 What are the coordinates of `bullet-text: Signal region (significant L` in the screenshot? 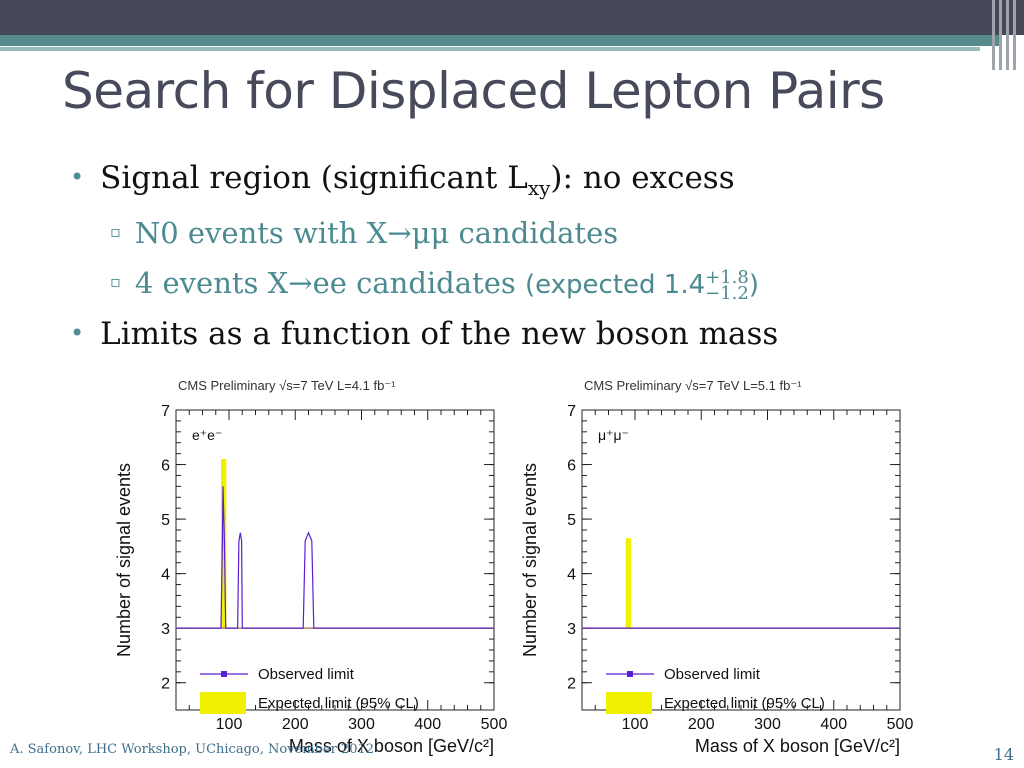 It's located at (314, 178).